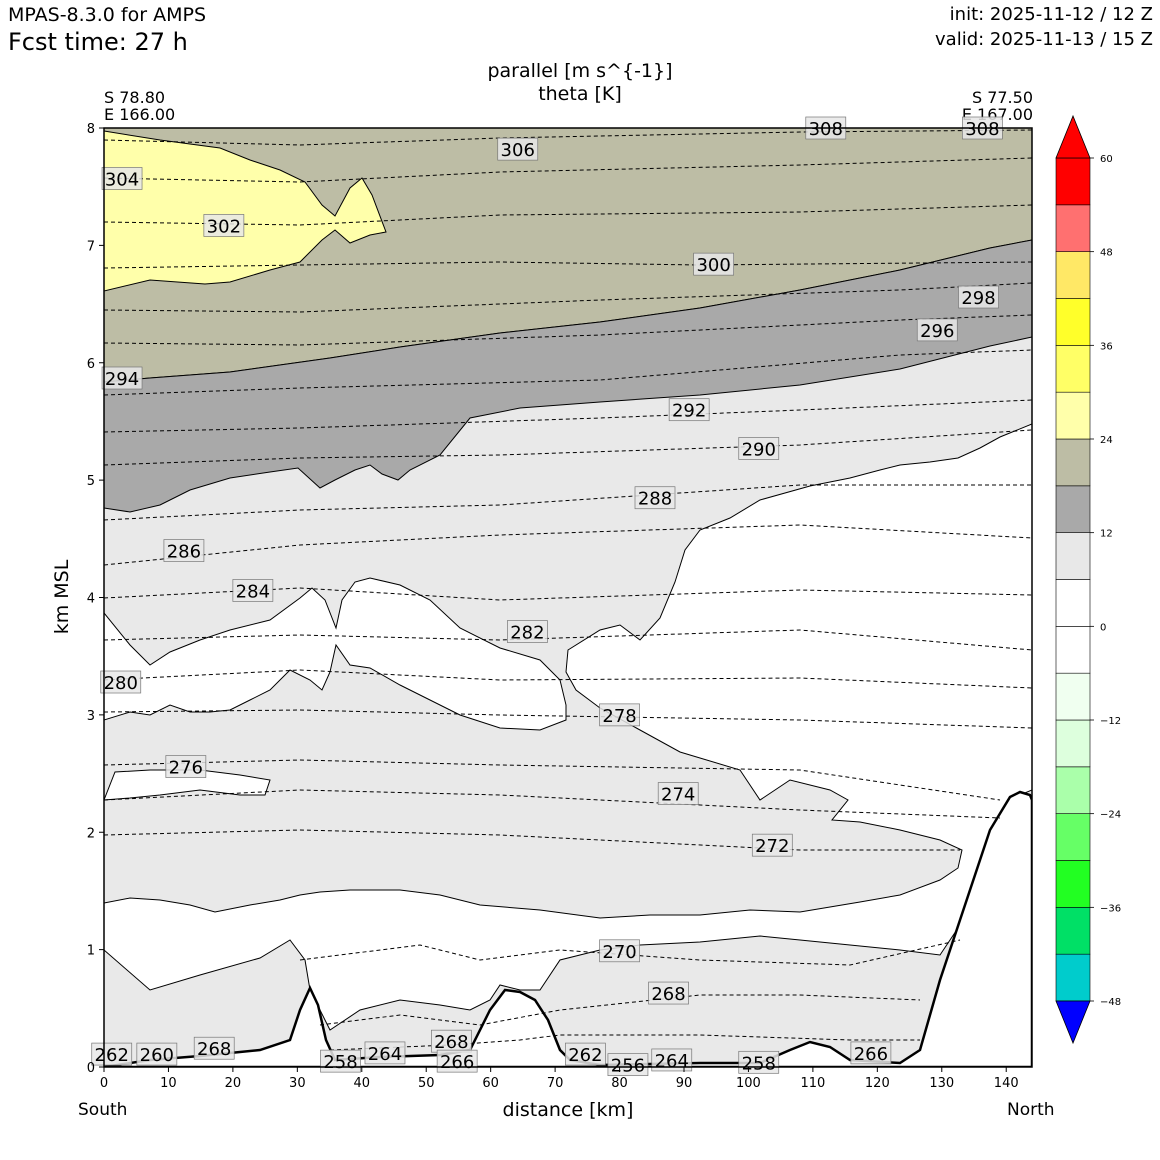 The height and width of the screenshot is (1160, 1160). I want to click on theta-label-text: 266, so click(871, 1054).